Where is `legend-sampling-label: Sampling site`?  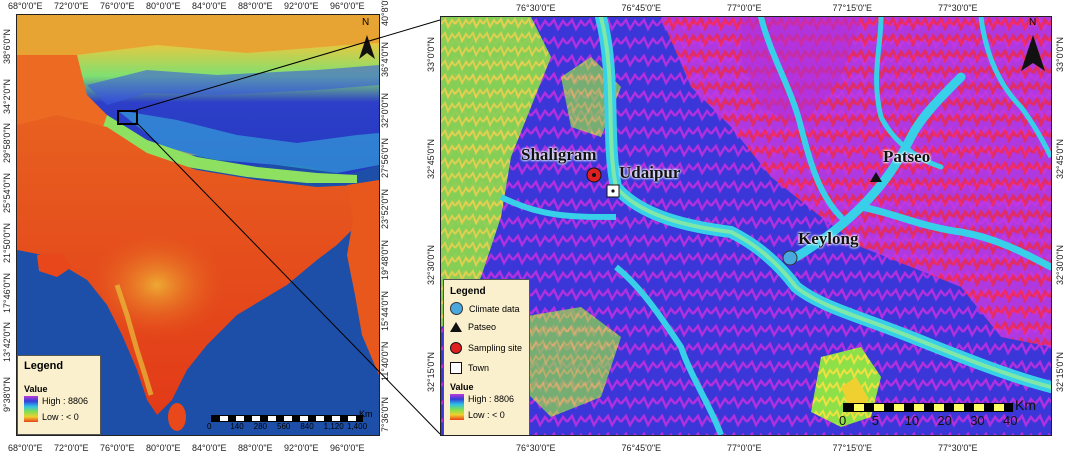
legend-sampling-label: Sampling site is located at coordinates (495, 348).